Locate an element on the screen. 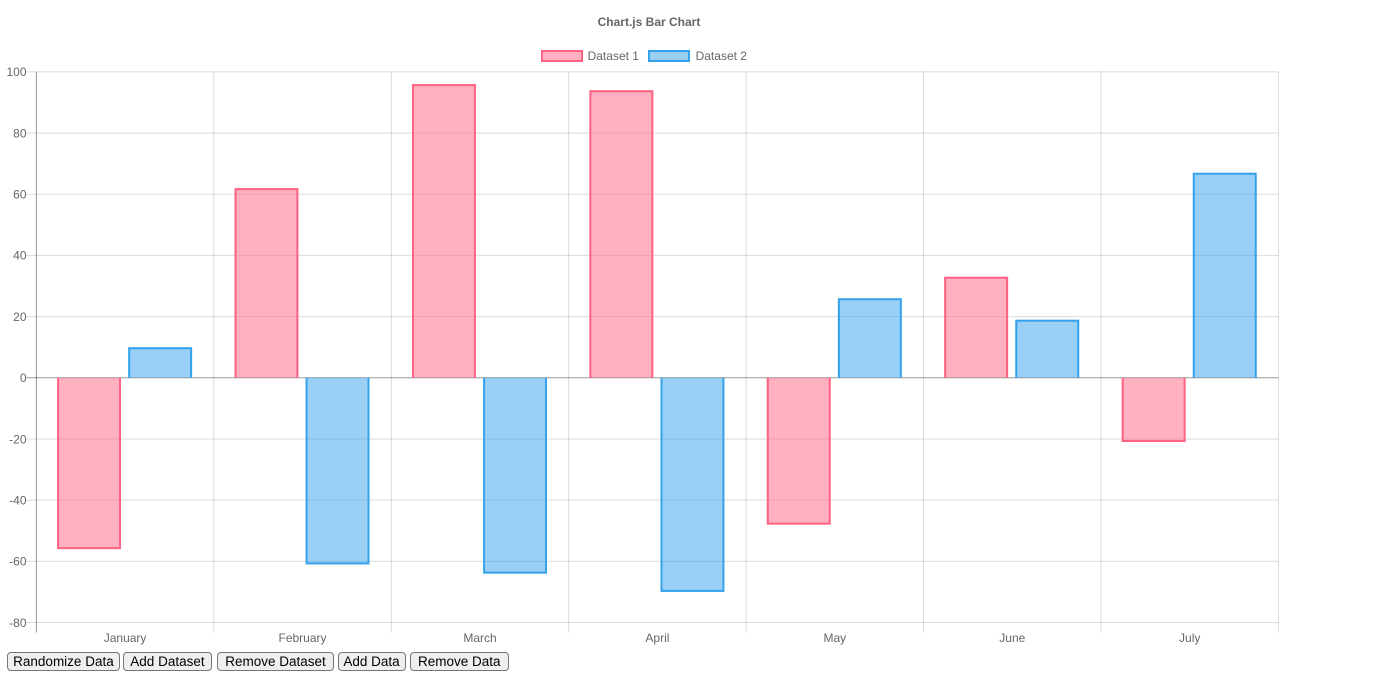  svg-text: -20 is located at coordinates (18, 439).